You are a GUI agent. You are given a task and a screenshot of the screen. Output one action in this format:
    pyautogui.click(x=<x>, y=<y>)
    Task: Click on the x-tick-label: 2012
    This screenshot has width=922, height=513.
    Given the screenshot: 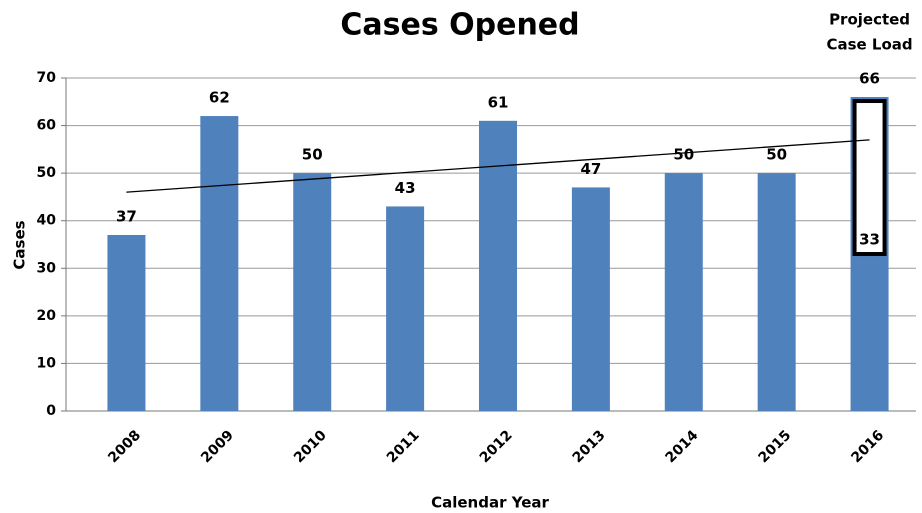 What is the action you would take?
    pyautogui.click(x=496, y=446)
    